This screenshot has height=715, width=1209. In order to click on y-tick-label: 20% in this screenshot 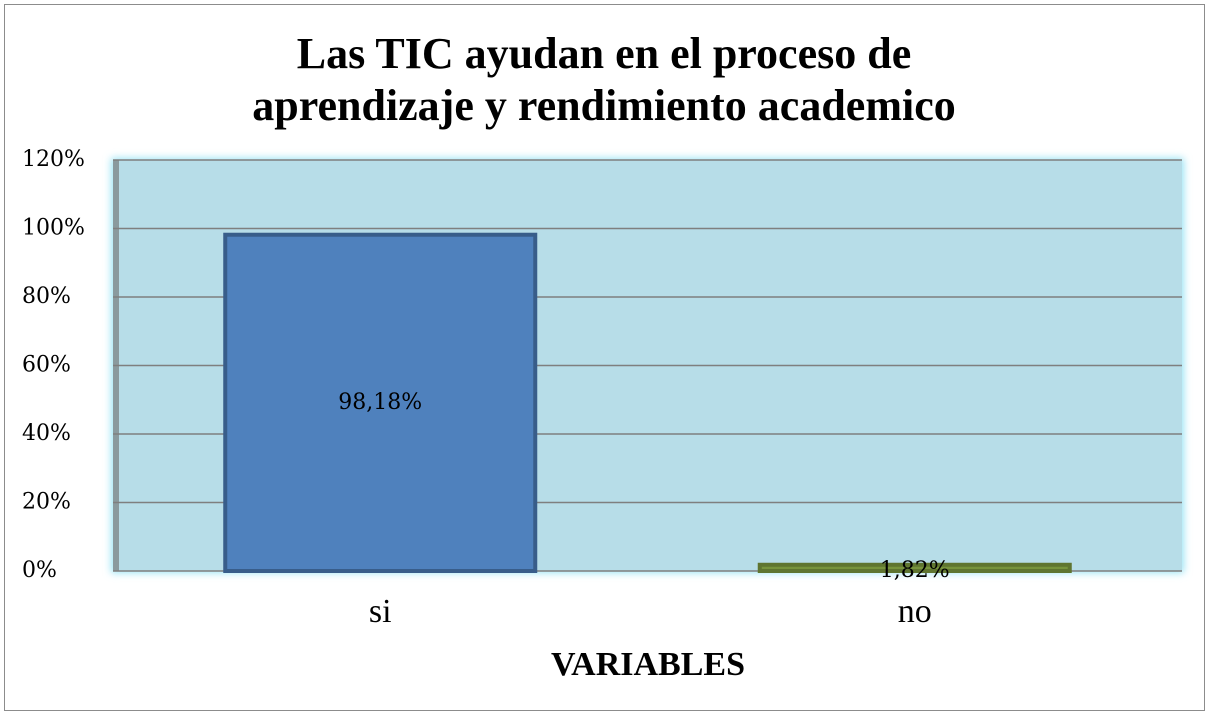, I will do `click(46, 502)`.